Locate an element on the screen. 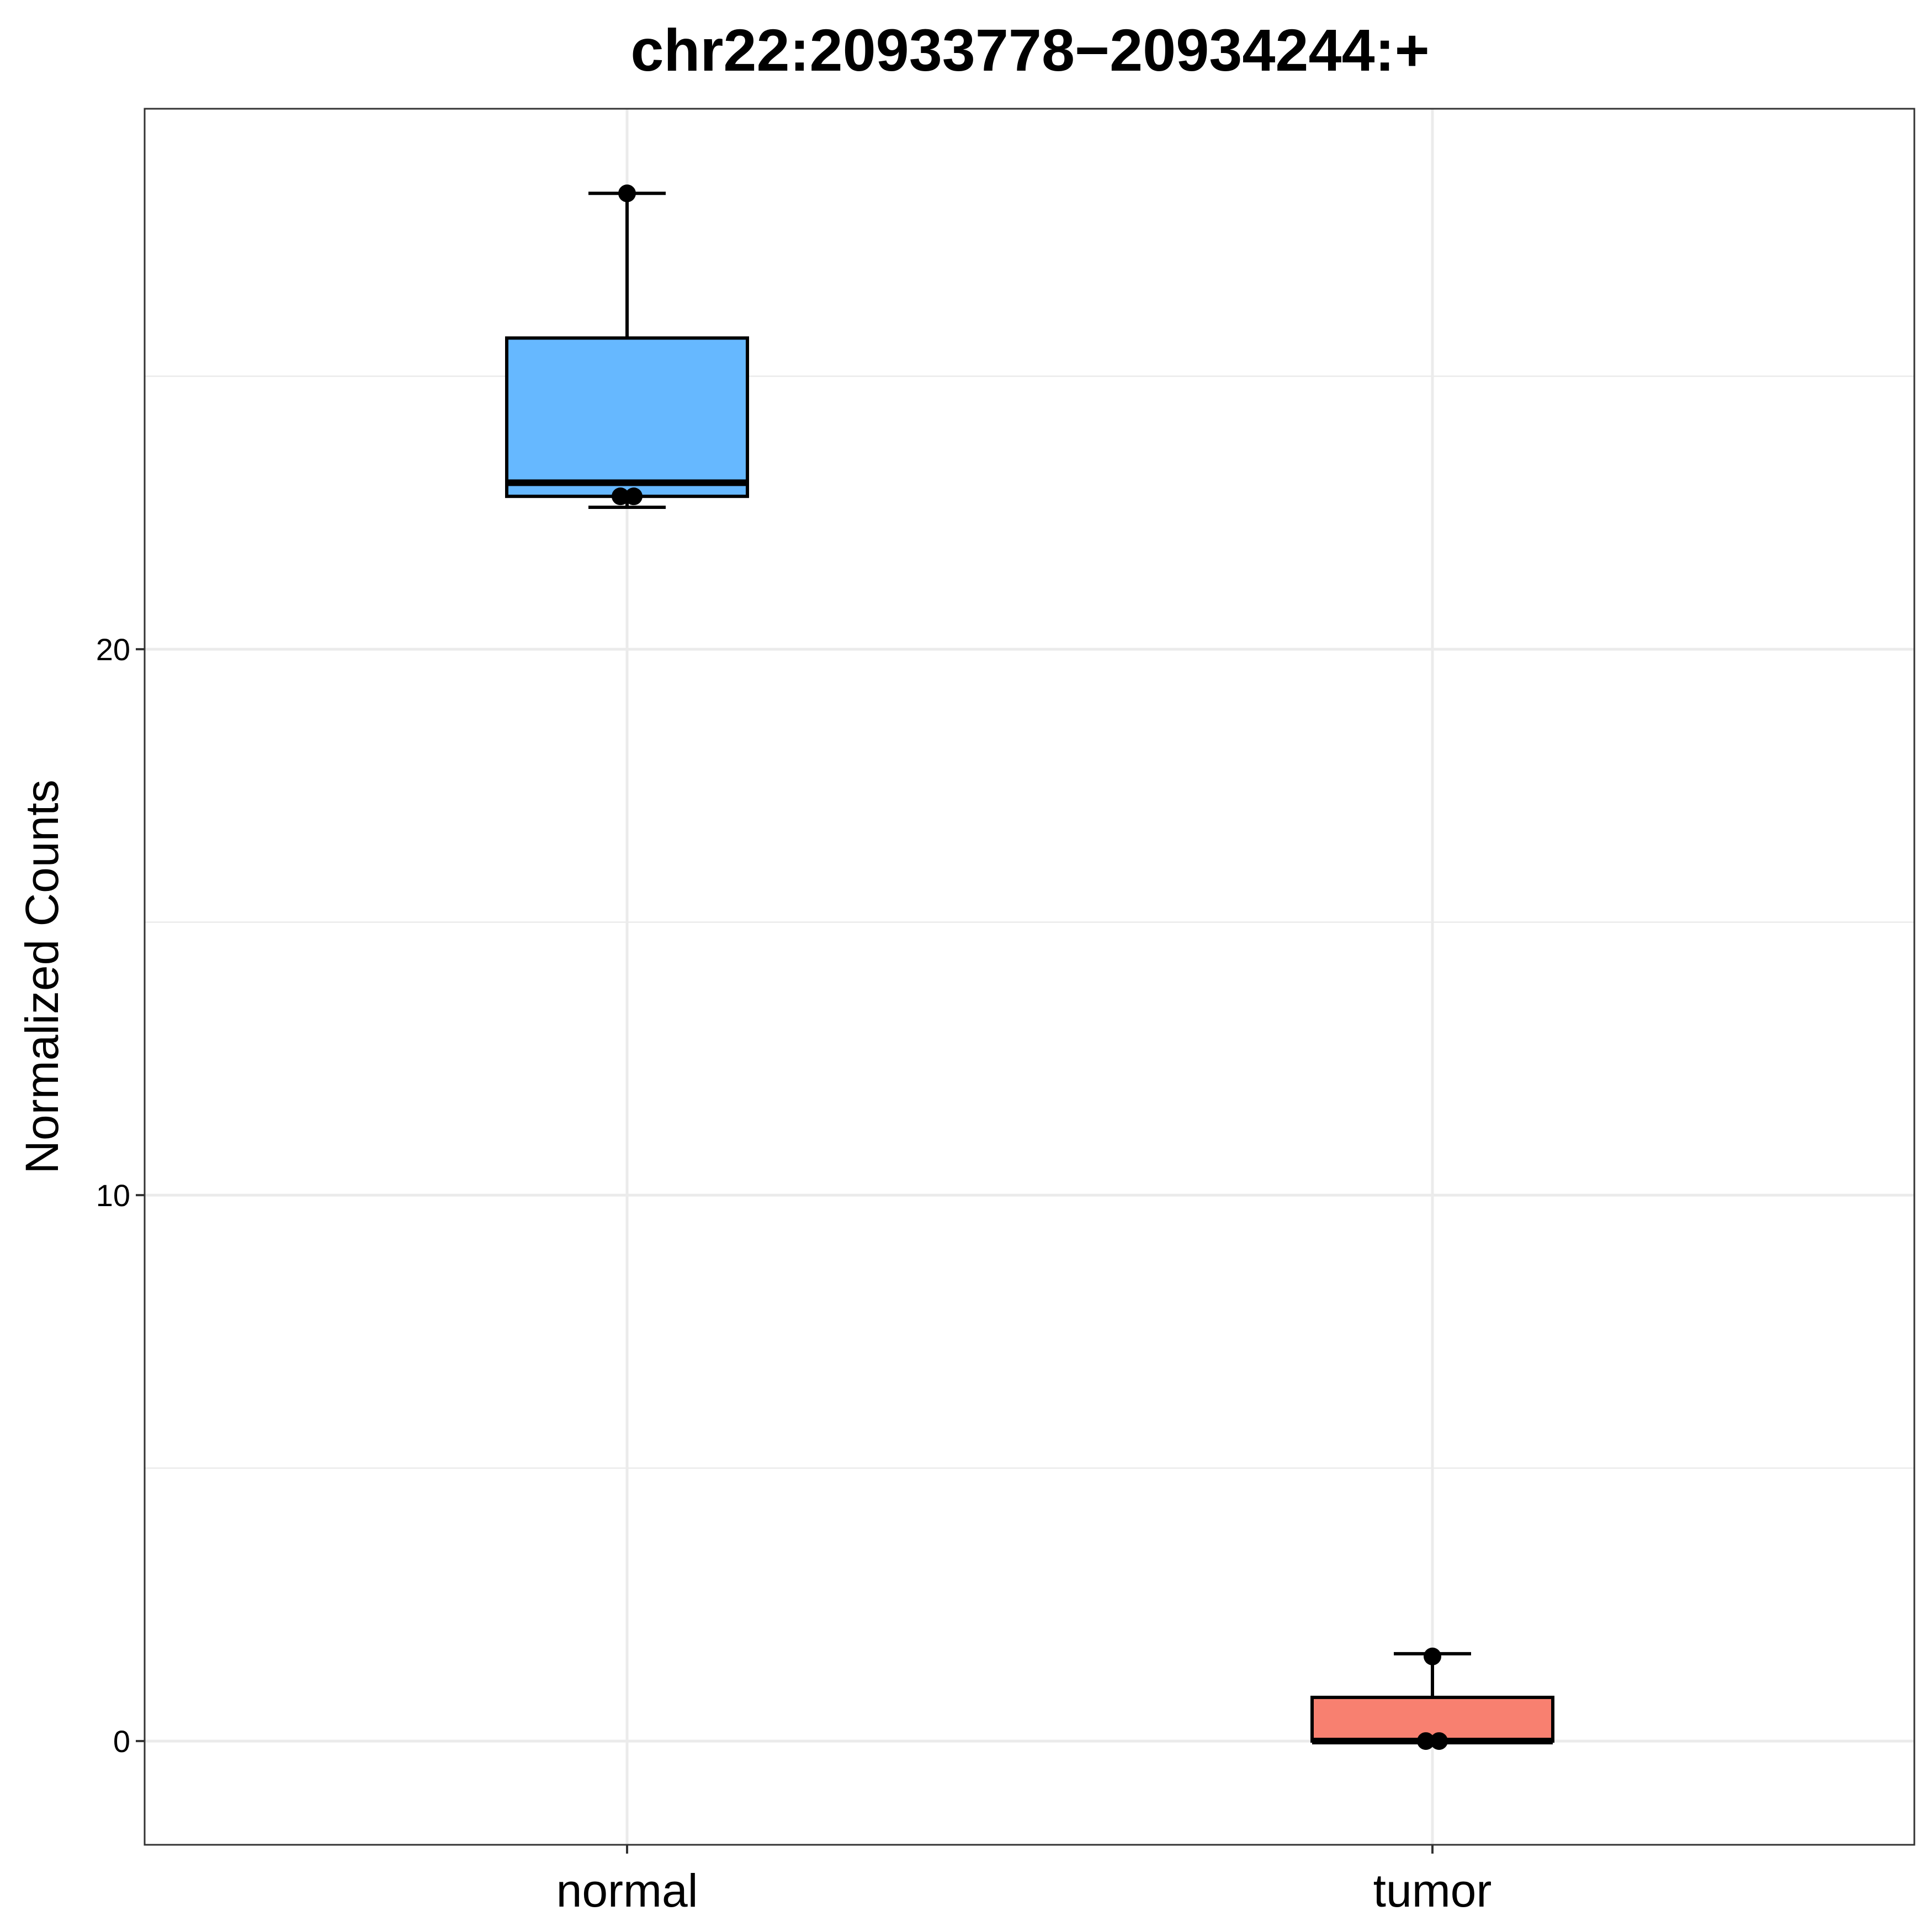 Image resolution: width=1932 pixels, height=1932 pixels. box-group-tumor is located at coordinates (1432, 1699).